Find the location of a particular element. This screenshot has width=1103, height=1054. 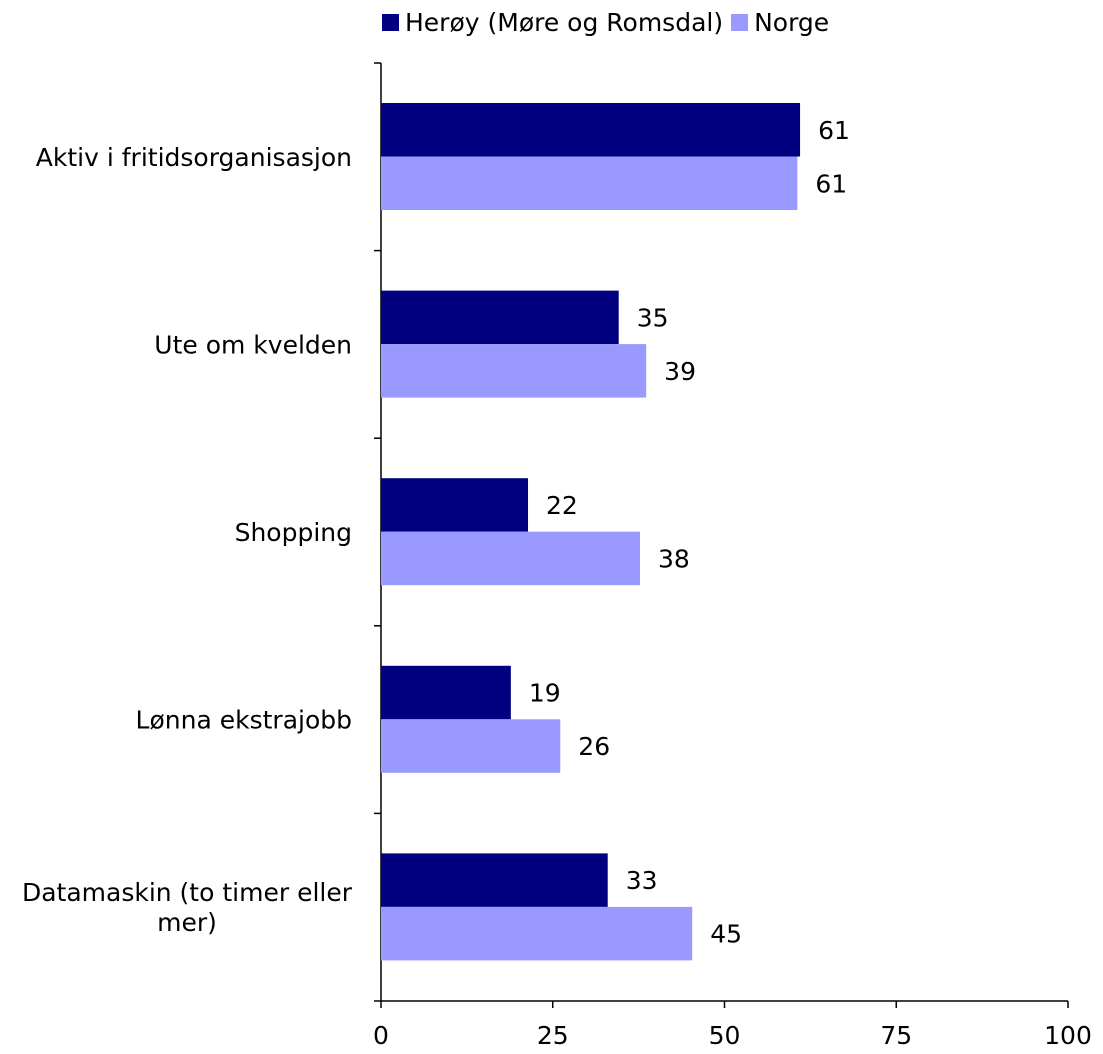

data-label-norge: 61 is located at coordinates (831, 183).